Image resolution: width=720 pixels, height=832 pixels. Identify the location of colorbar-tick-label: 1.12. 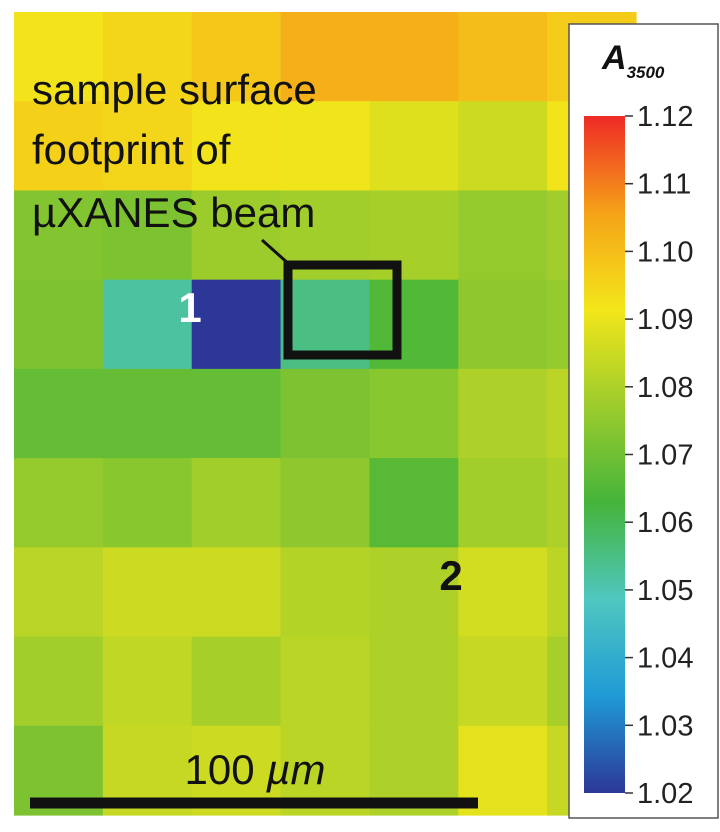
(665, 117).